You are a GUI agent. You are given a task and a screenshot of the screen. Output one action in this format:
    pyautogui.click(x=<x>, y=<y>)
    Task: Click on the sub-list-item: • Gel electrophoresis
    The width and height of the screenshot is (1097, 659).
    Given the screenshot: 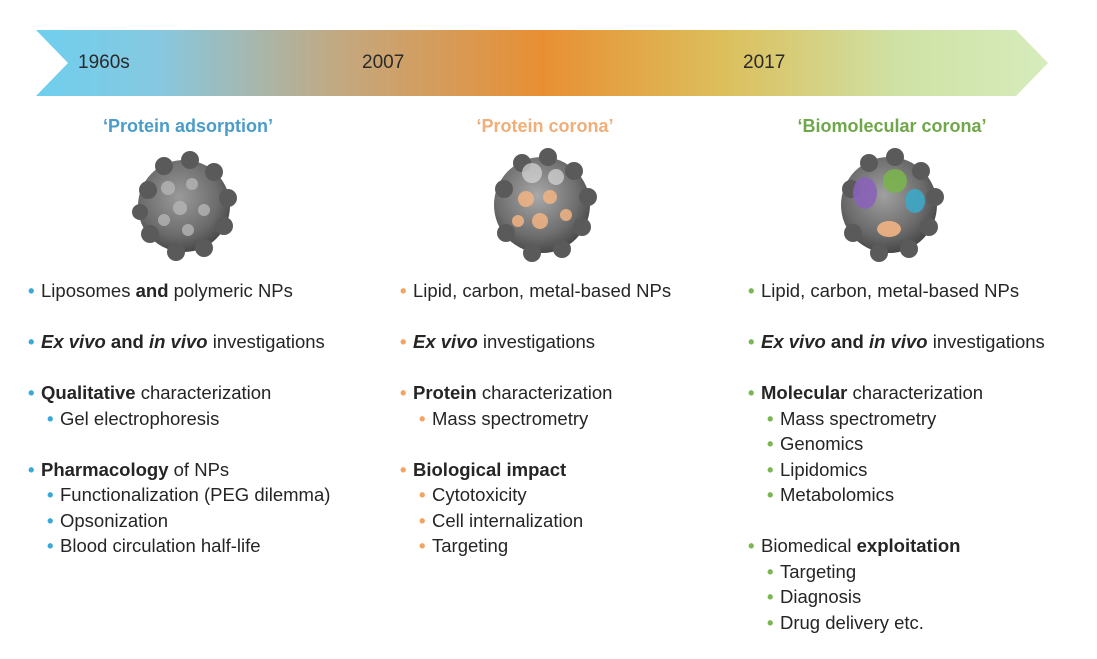 What is the action you would take?
    pyautogui.click(x=133, y=419)
    